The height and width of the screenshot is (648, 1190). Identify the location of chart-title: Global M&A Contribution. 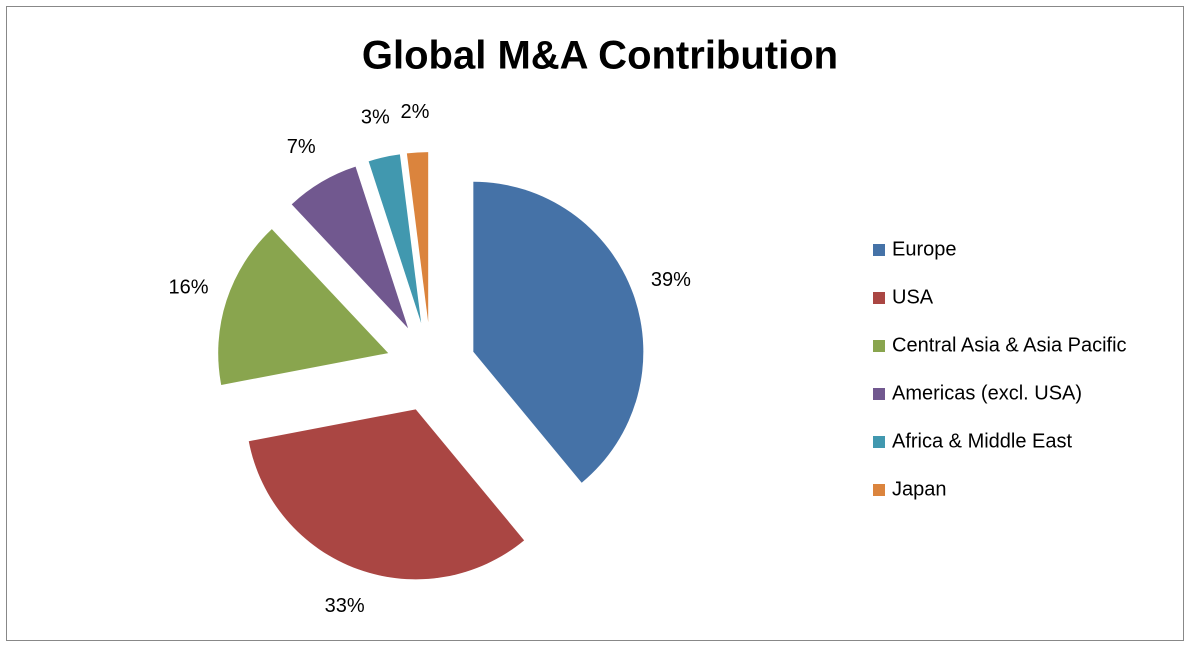
(600, 56).